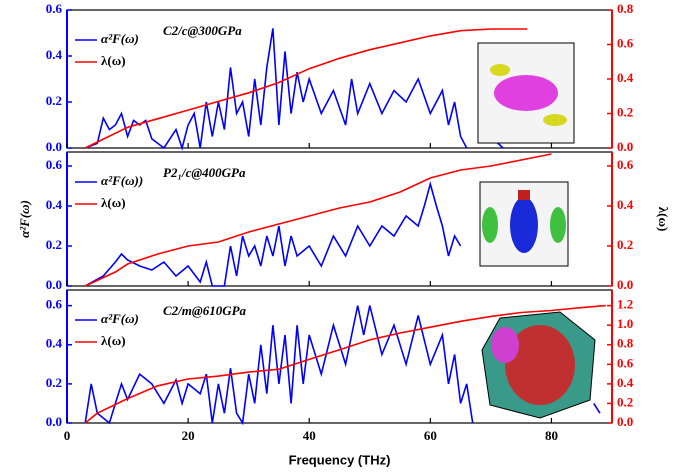 Image resolution: width=685 pixels, height=474 pixels. I want to click on x-tick-label: 60, so click(430, 435).